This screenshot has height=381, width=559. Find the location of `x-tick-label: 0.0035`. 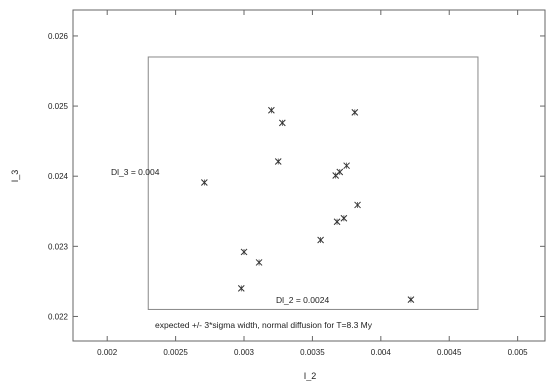

x-tick-label: 0.0035 is located at coordinates (312, 352).